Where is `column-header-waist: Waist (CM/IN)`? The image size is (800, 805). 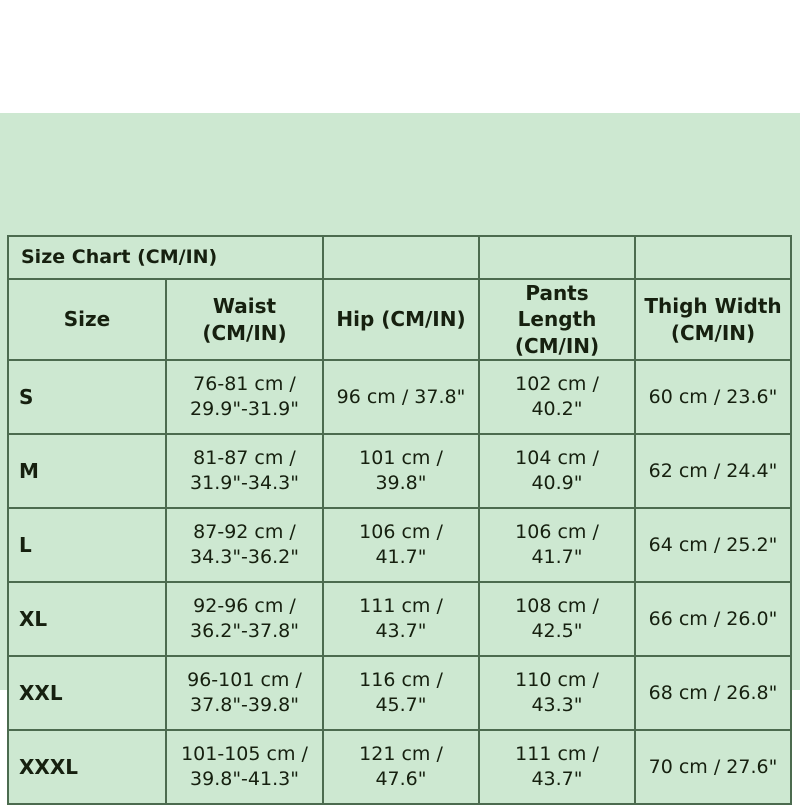
column-header-waist: Waist (CM/IN) is located at coordinates (244, 319).